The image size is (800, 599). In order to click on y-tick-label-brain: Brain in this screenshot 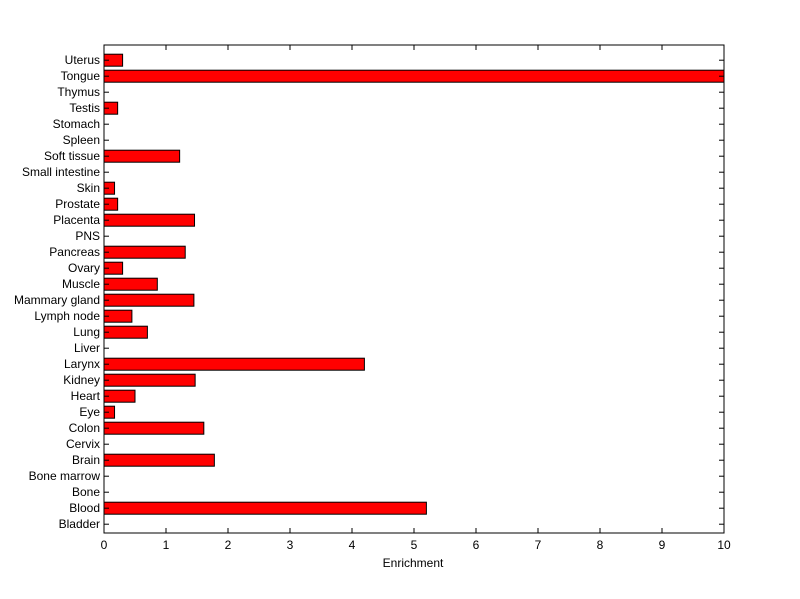, I will do `click(86, 460)`.